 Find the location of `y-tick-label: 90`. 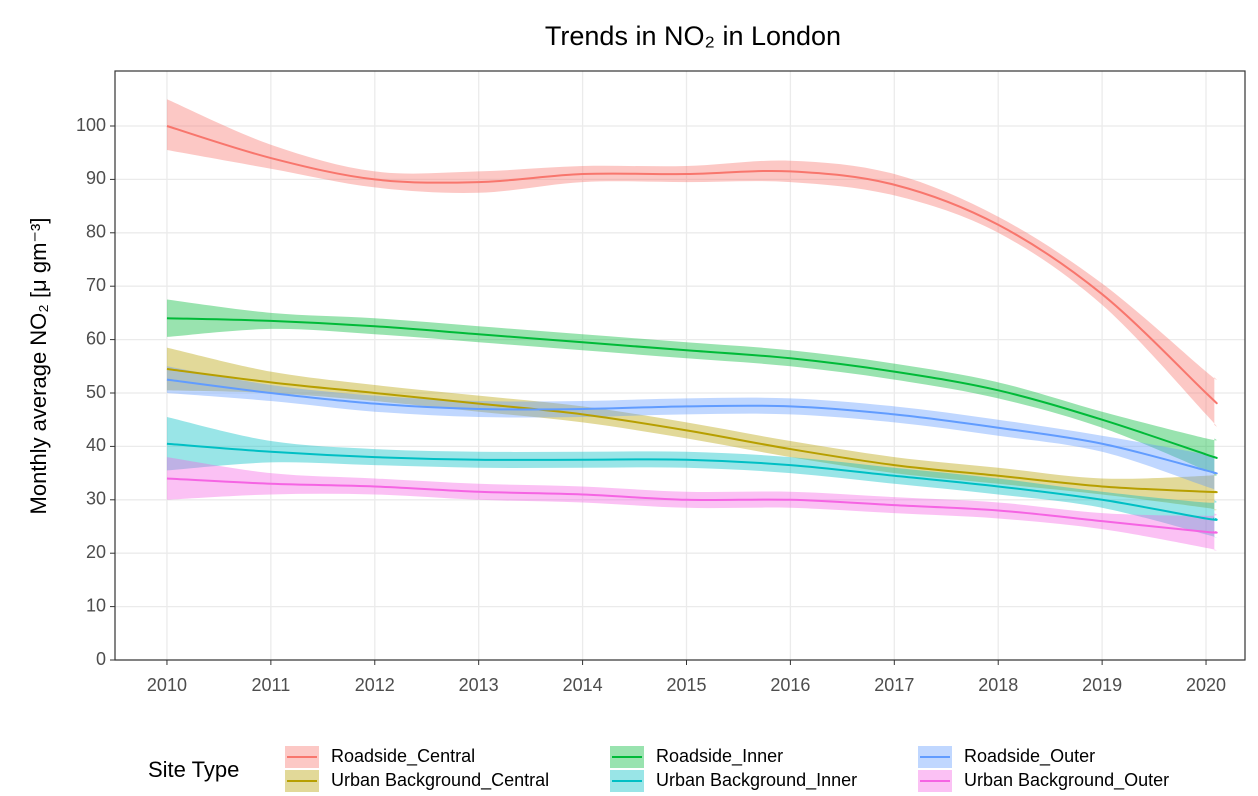

y-tick-label: 90 is located at coordinates (96, 178).